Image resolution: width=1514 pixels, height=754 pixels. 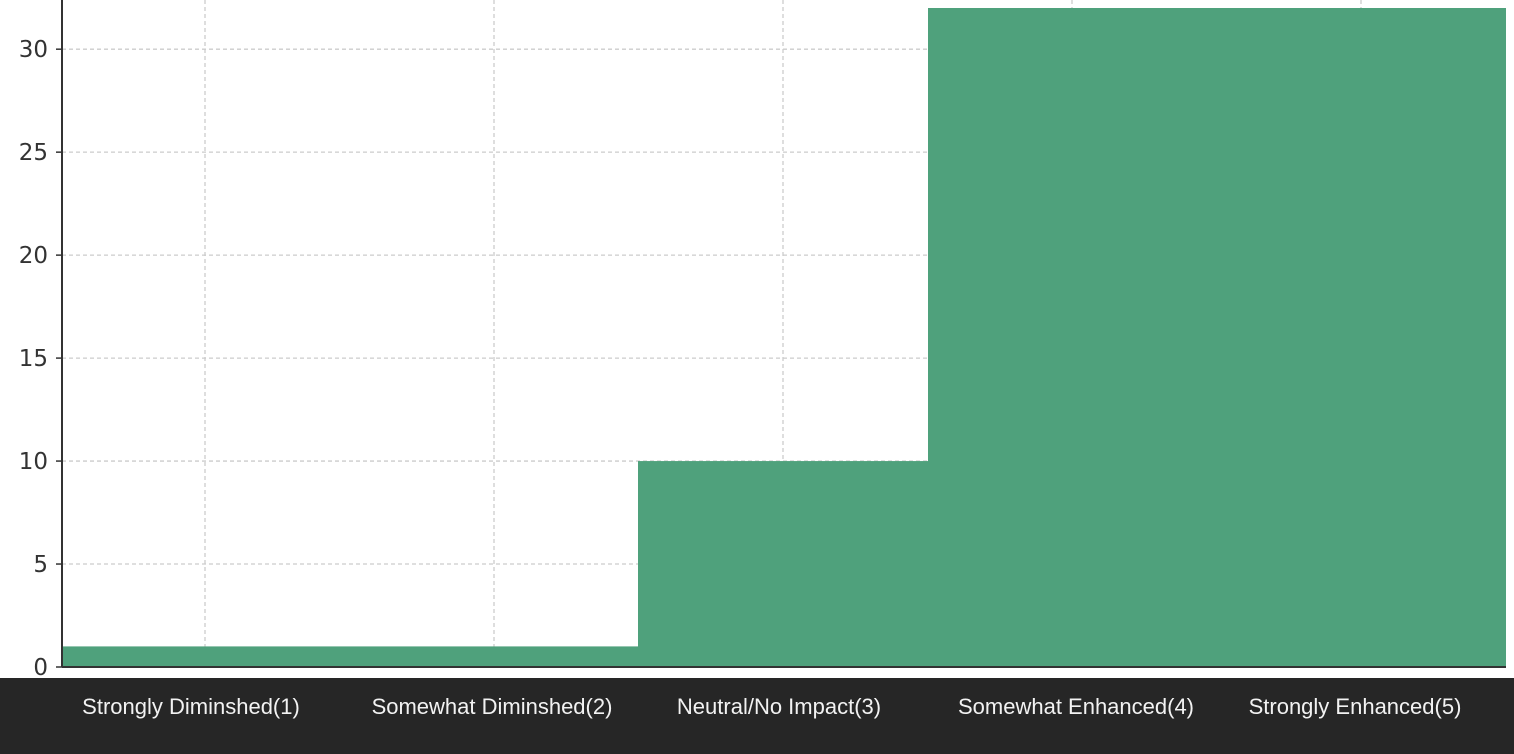 I want to click on y-tick-label-25: 25, so click(x=33, y=153).